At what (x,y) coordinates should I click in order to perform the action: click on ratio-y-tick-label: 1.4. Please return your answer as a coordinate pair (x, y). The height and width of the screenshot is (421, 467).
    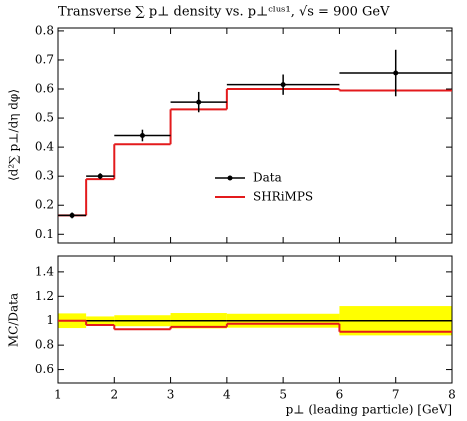
    Looking at the image, I should click on (44, 271).